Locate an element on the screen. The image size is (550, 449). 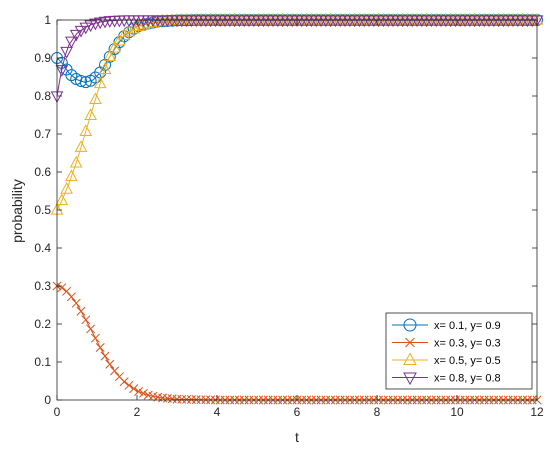
x-tick-label: 8 is located at coordinates (377, 412).